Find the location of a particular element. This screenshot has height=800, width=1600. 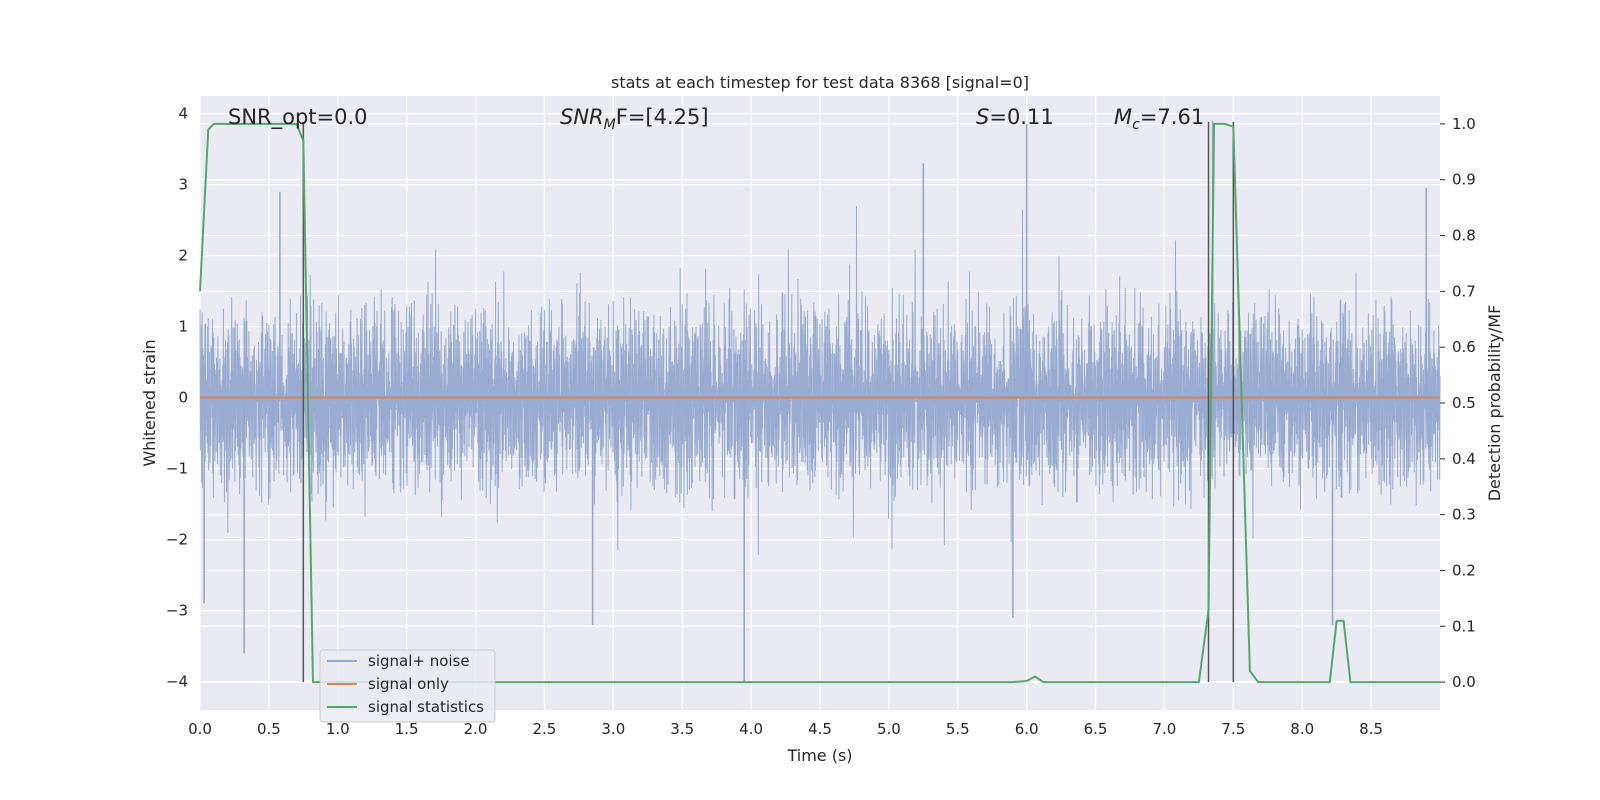

y-tick-label: −1 is located at coordinates (177, 469).